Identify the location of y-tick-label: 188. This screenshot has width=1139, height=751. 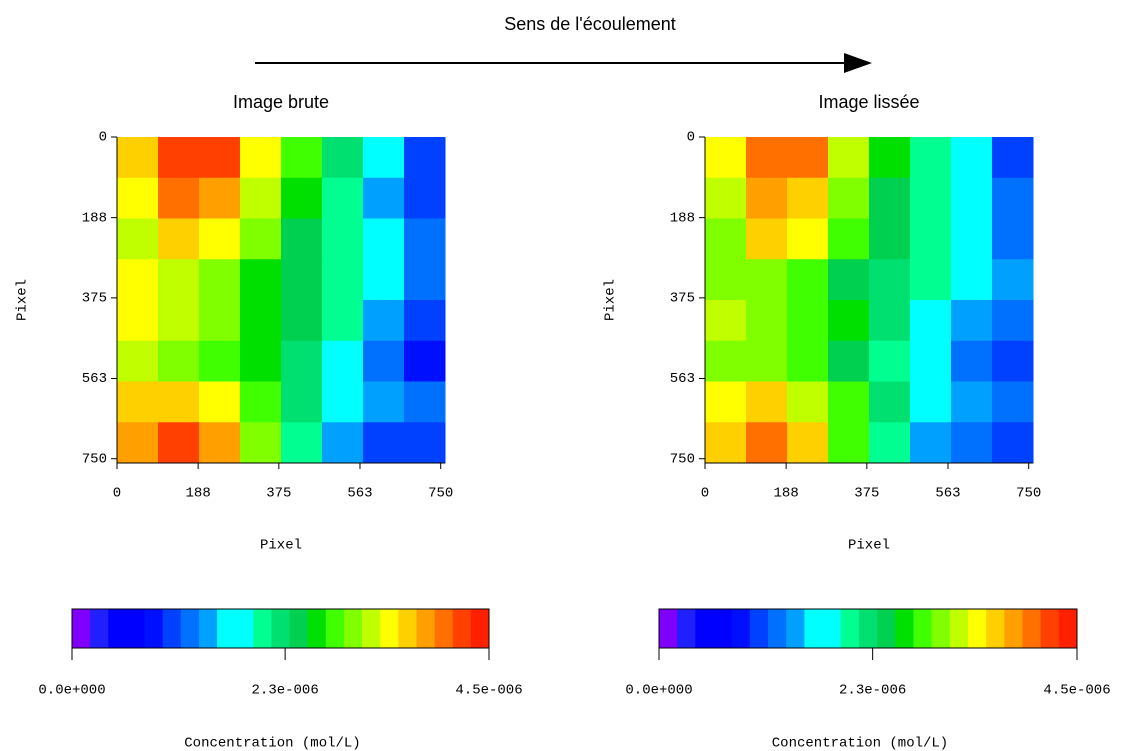
(94, 218).